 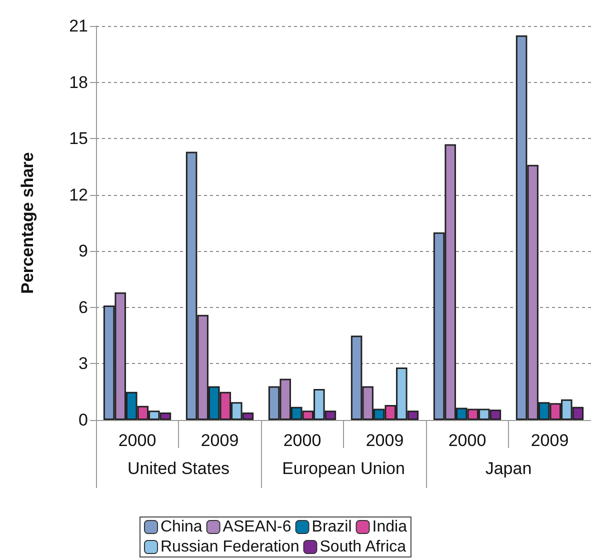 What do you see at coordinates (178, 468) in the screenshot?
I see `text: United States` at bounding box center [178, 468].